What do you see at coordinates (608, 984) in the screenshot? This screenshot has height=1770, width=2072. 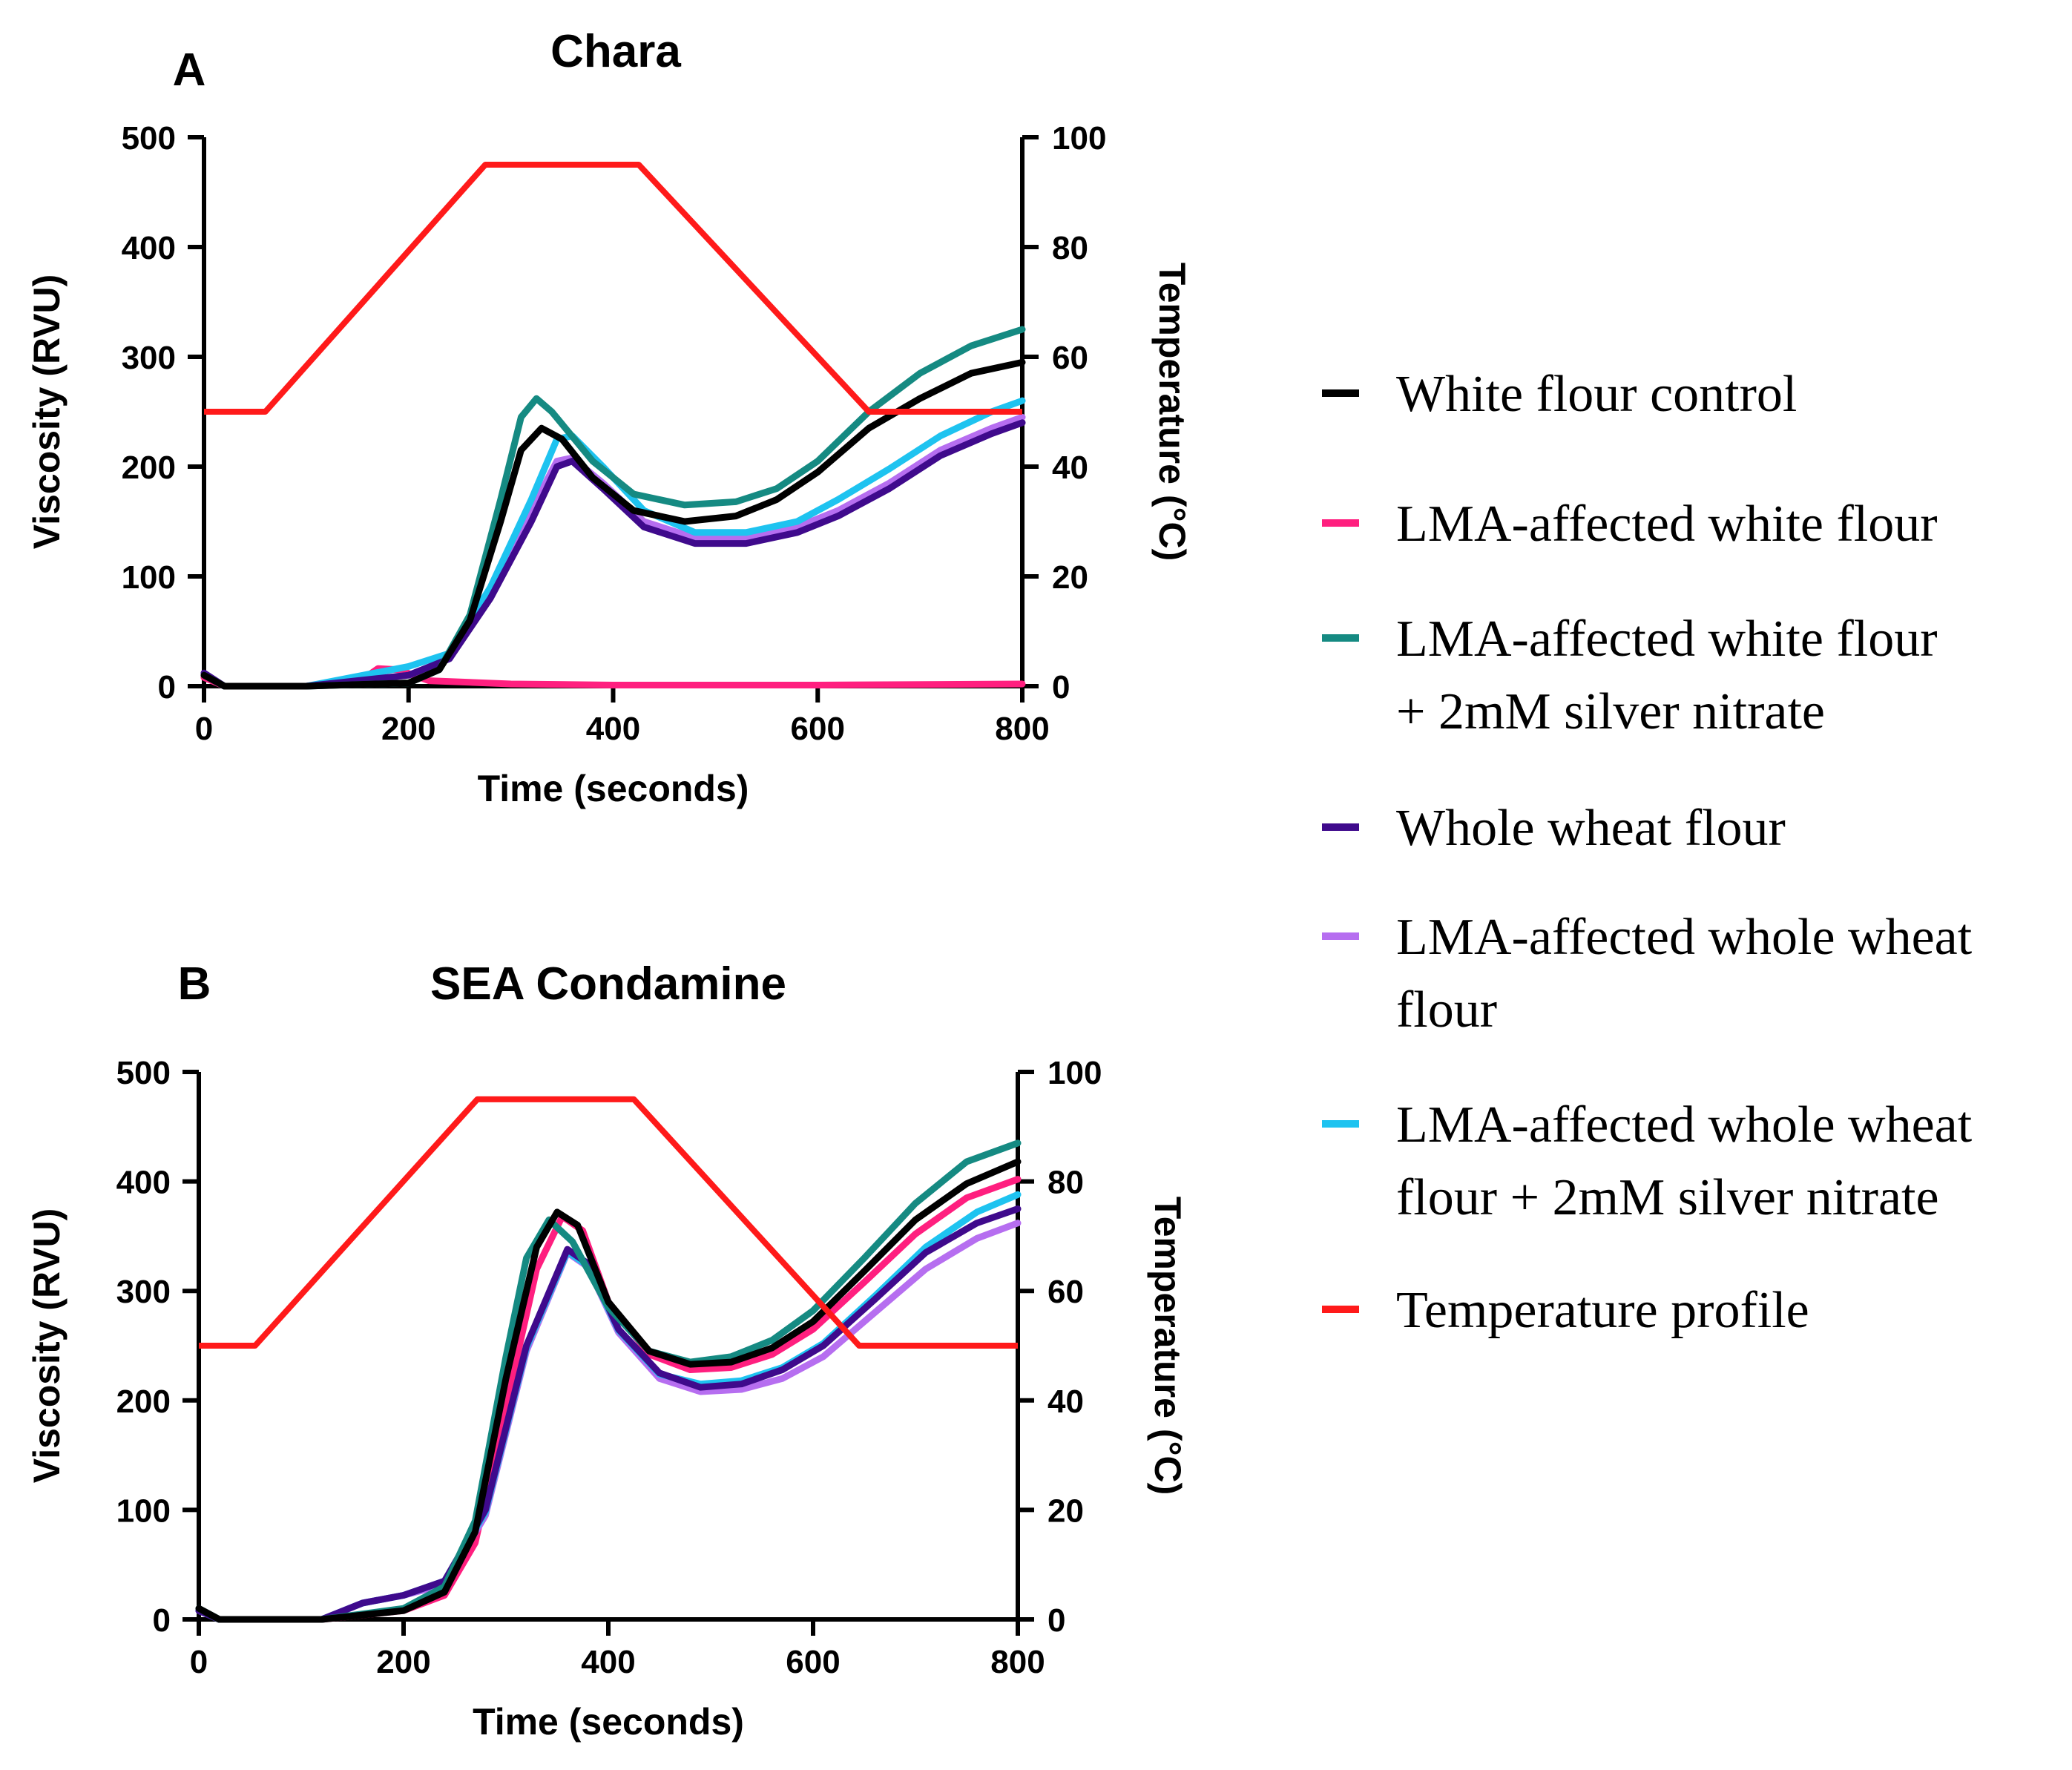 I see `chart-title: SEA Condamine` at bounding box center [608, 984].